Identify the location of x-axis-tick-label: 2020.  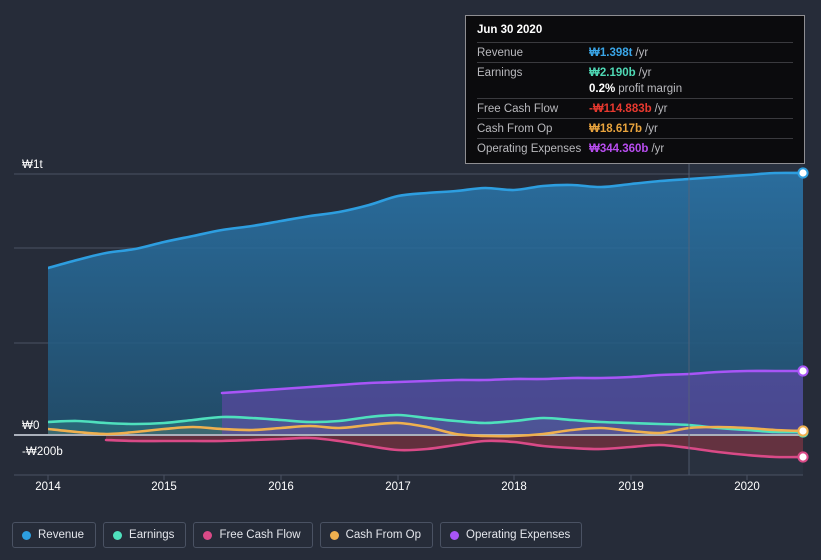
(747, 487).